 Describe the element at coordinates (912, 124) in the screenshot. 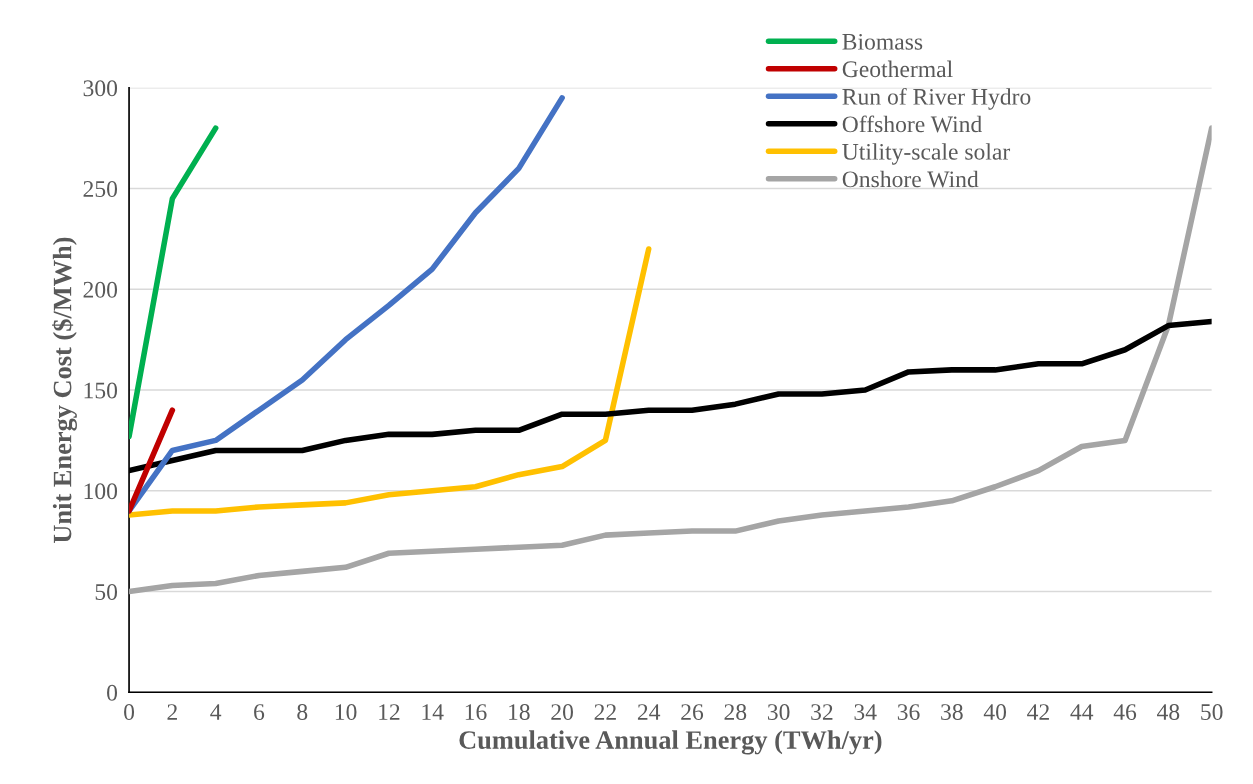

I see `legend-label: Offshore Wind` at that location.